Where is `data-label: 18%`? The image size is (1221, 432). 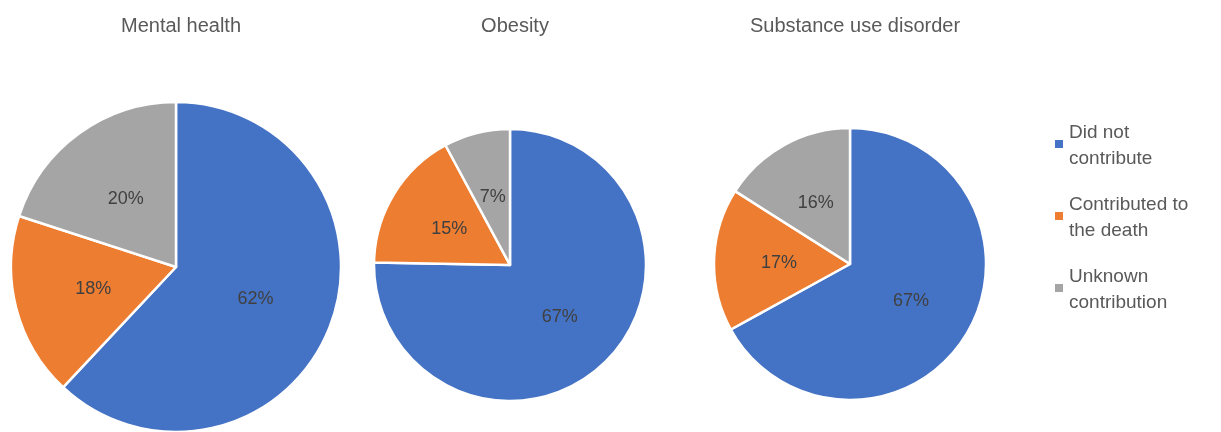 data-label: 18% is located at coordinates (93, 288).